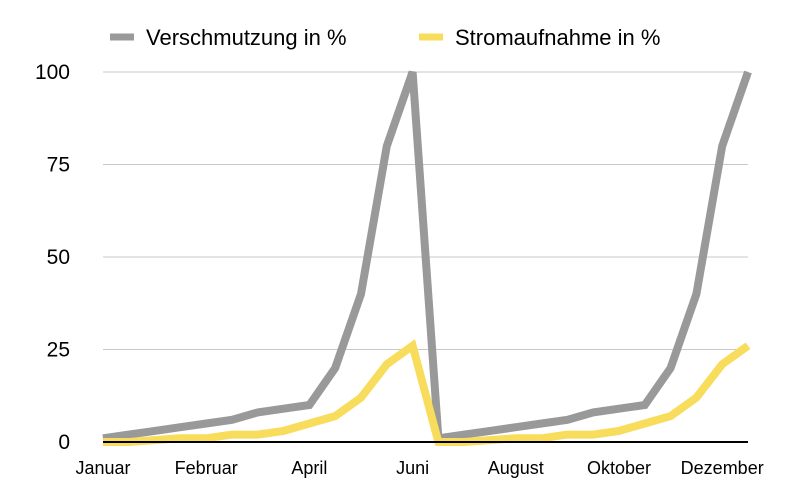 This screenshot has width=800, height=500. I want to click on x-tick-label: Dezember, so click(722, 468).